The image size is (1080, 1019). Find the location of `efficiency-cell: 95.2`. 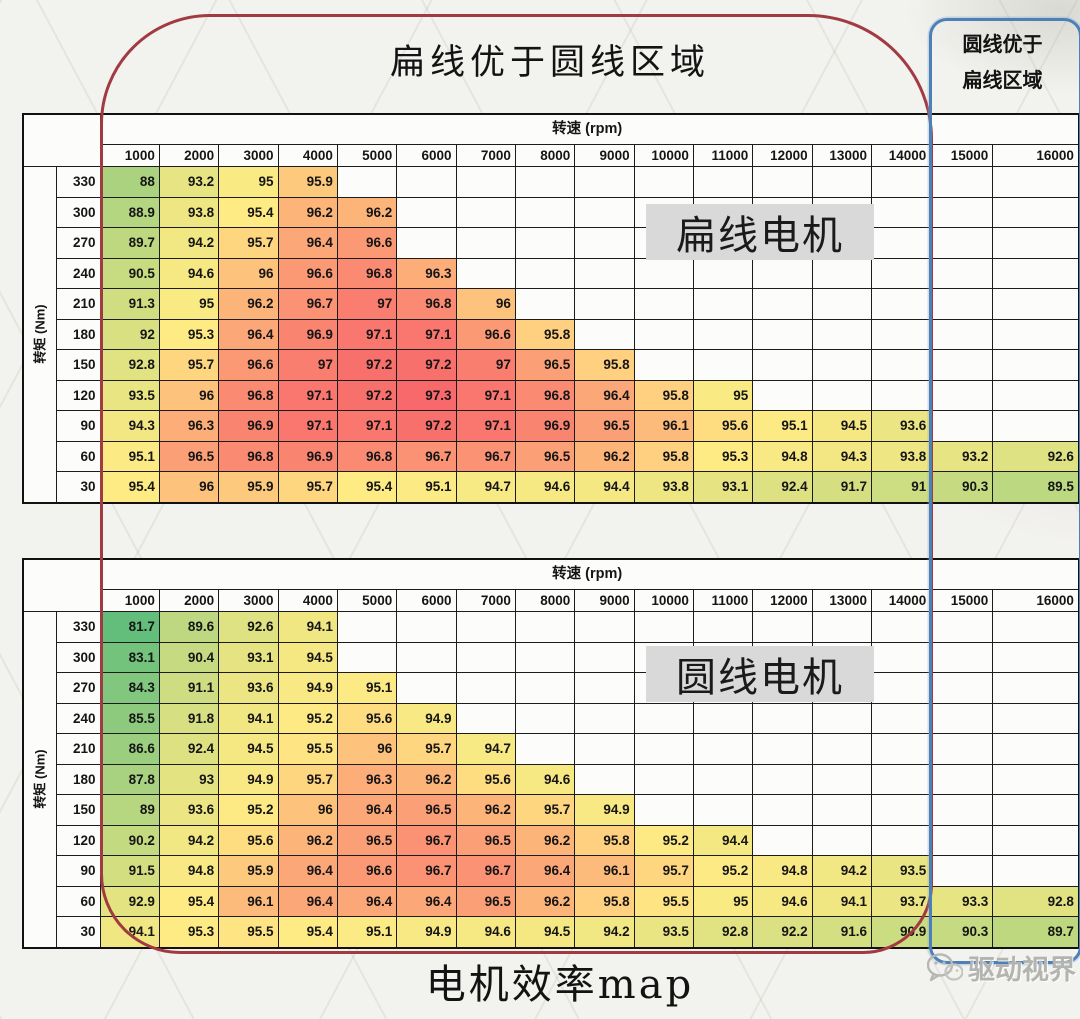

efficiency-cell: 95.2 is located at coordinates (663, 840).